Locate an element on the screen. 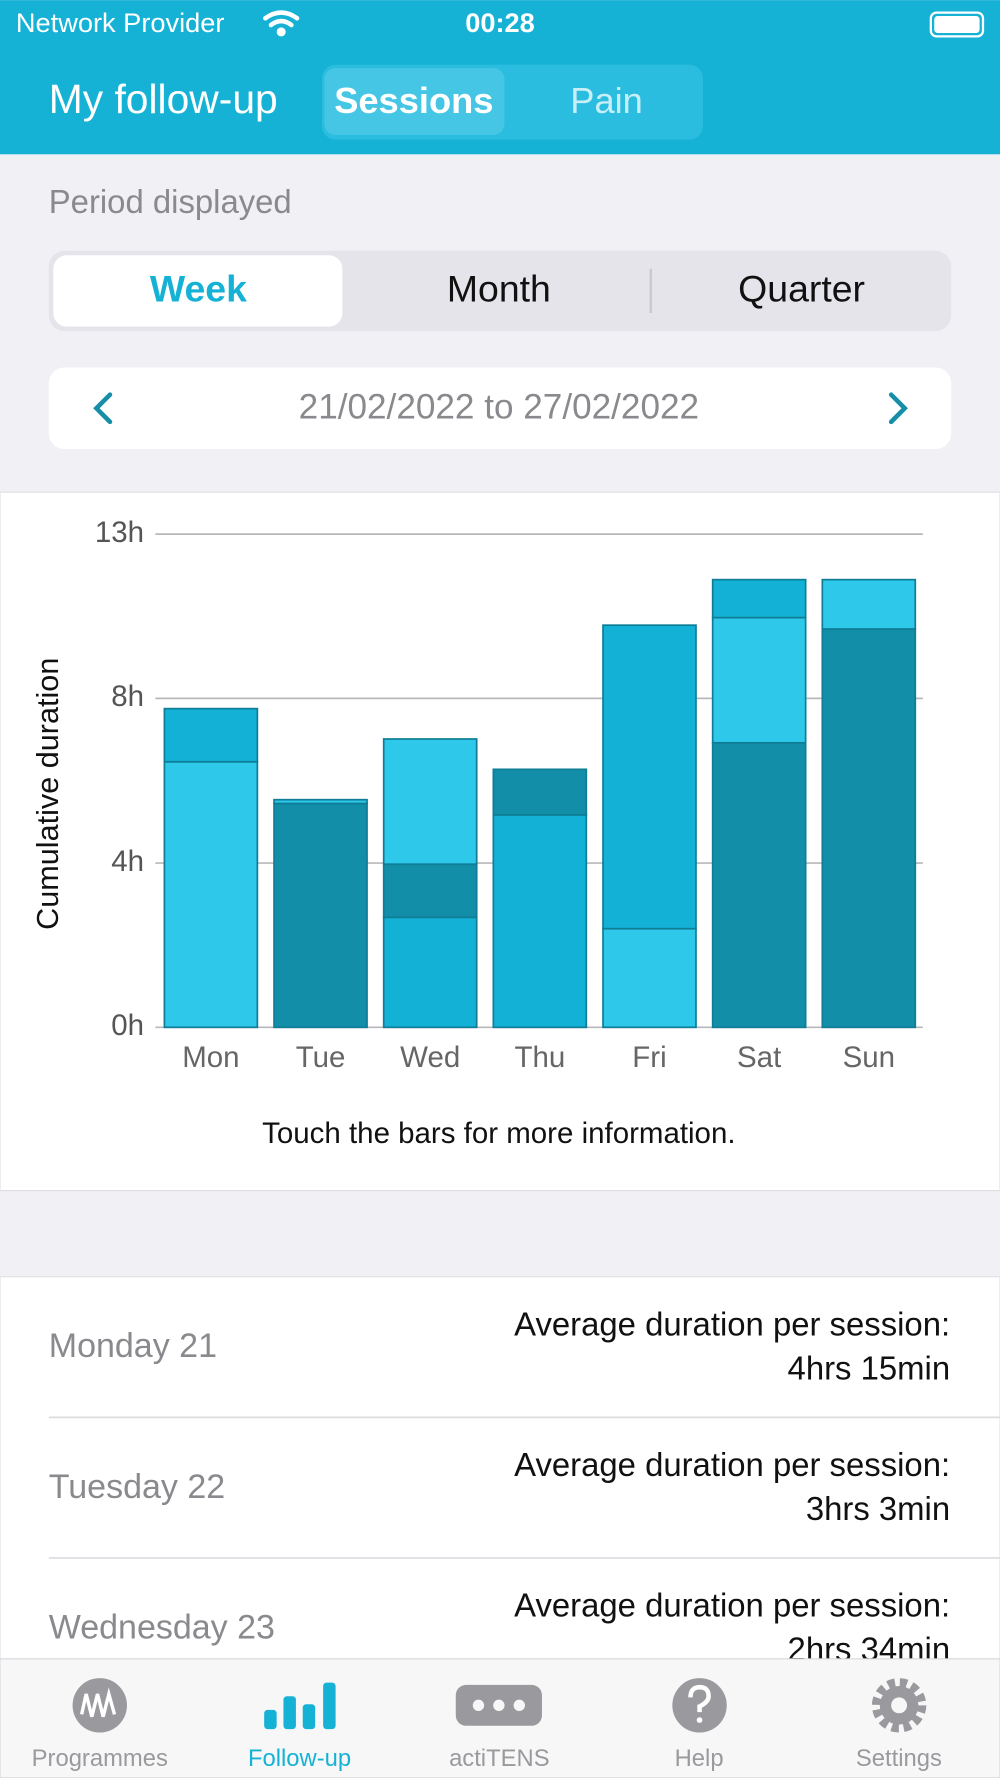 The width and height of the screenshot is (1000, 1778). tab-label: Help is located at coordinates (699, 1758).